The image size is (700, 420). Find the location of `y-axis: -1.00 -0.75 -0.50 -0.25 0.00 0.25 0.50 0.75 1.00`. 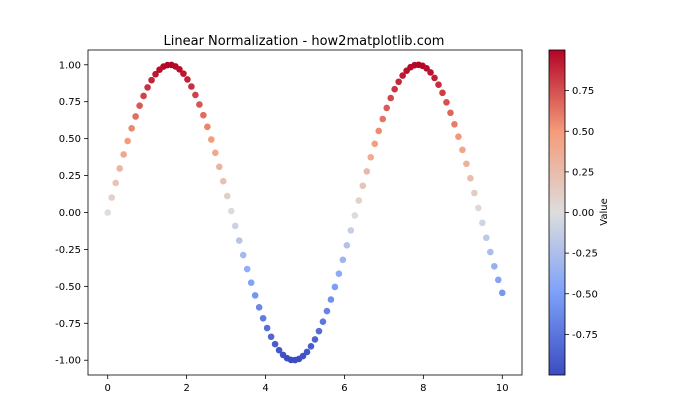

y-axis: -1.00 -0.75 -0.50 -0.25 0.00 0.25 0.50 0.75 1.00 is located at coordinates (71, 213).